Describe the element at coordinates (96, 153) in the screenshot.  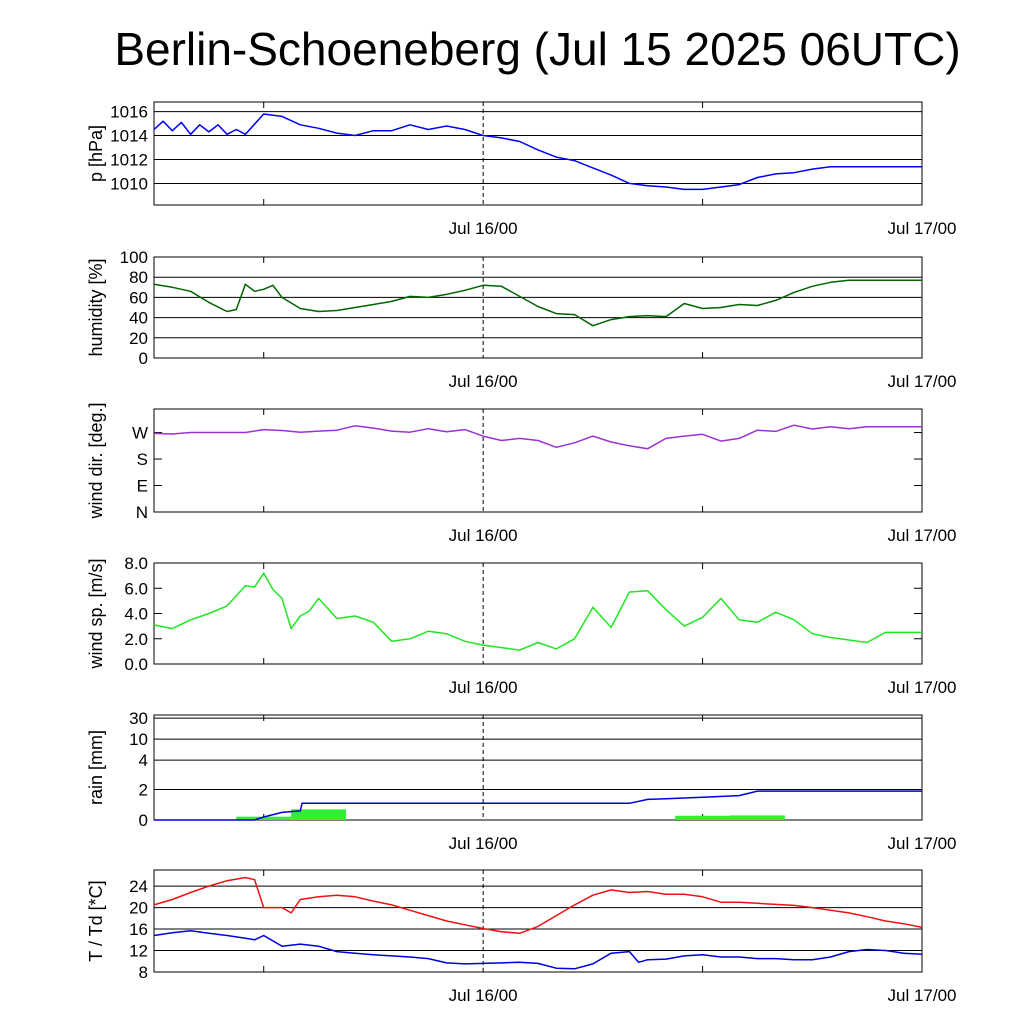
I see `y-axis-title-pressure: p [hPa]` at that location.